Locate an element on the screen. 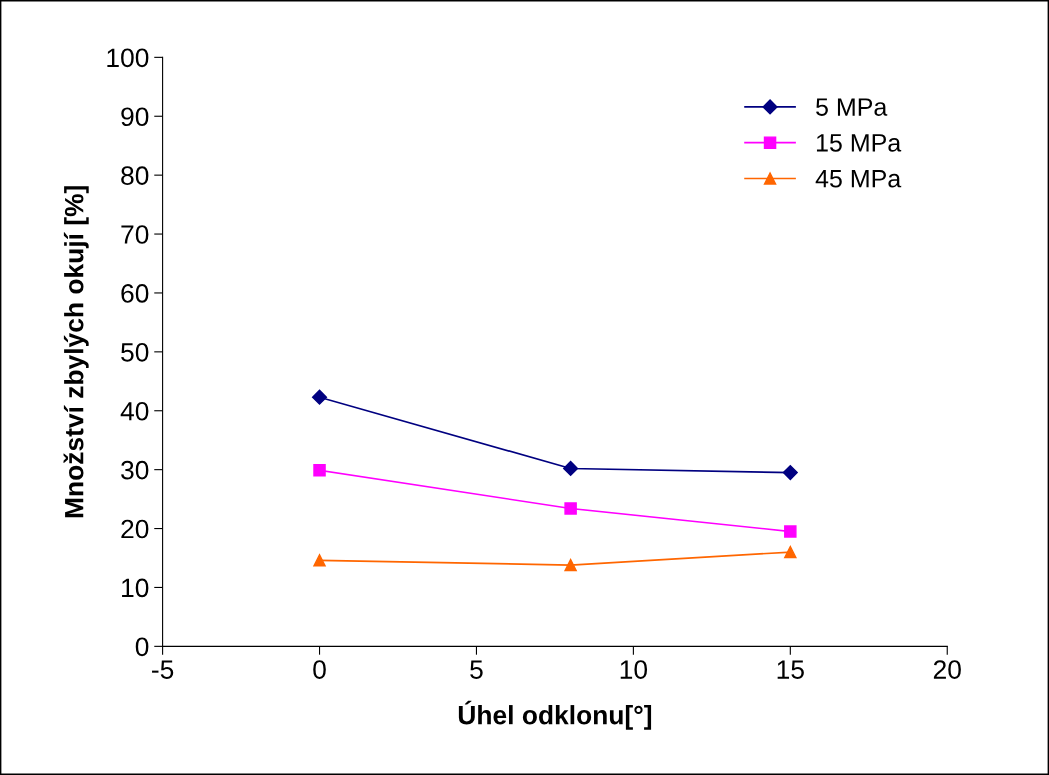 This screenshot has height=775, width=1049. x-tick-label: 0 is located at coordinates (319, 669).